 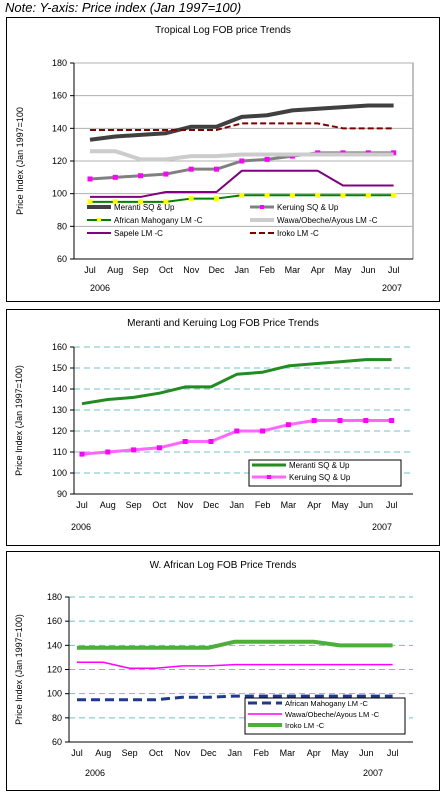 I want to click on series-line-wawa-obeche-ayous-lm-c, so click(x=242, y=155).